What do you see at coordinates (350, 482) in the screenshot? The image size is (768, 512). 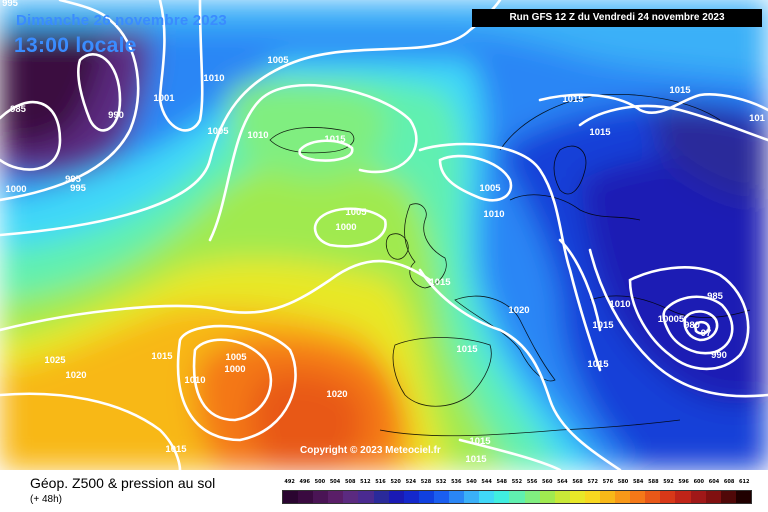 I see `legend-value: 508` at bounding box center [350, 482].